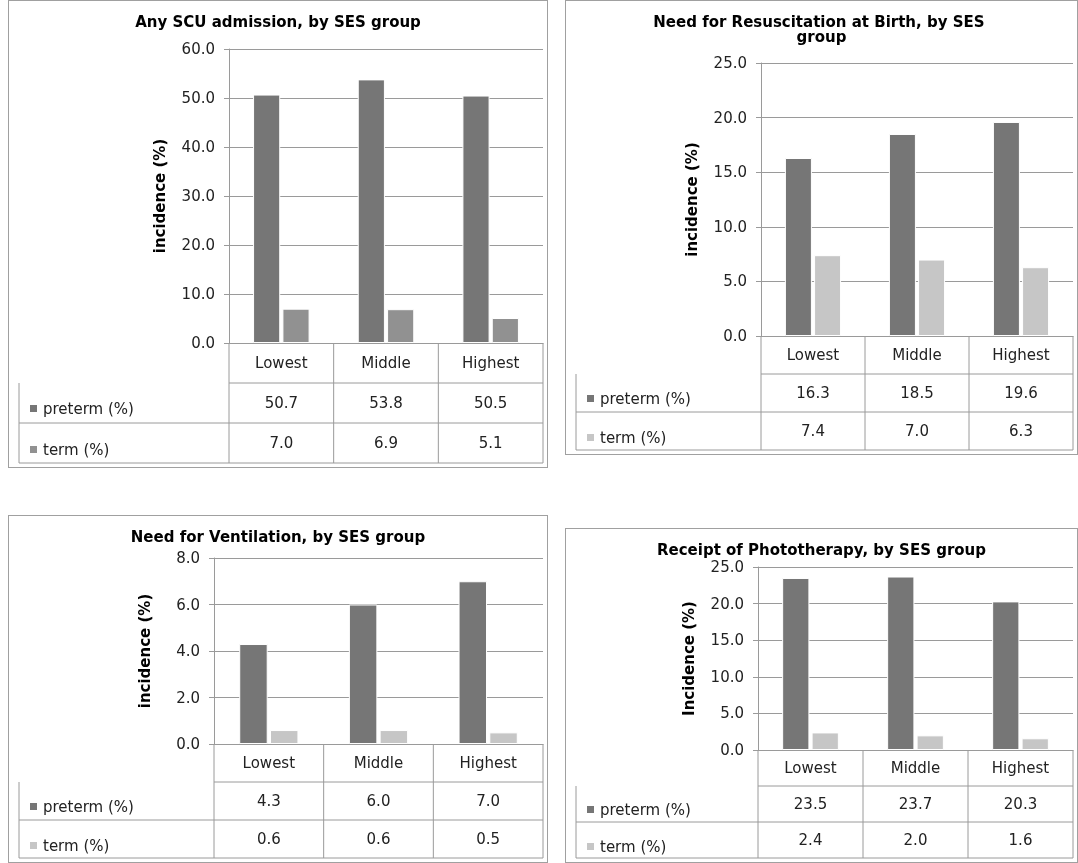 Image resolution: width=1078 pixels, height=863 pixels. I want to click on data-label: 1.6, so click(1020, 840).